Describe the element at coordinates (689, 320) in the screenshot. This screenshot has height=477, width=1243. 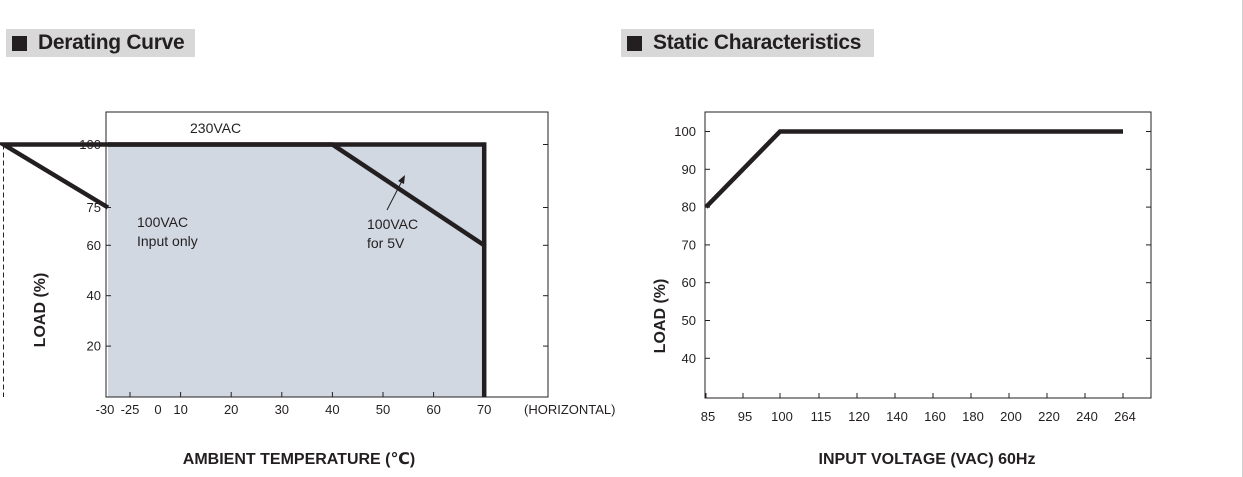
I see `y-tick-label: 50` at that location.